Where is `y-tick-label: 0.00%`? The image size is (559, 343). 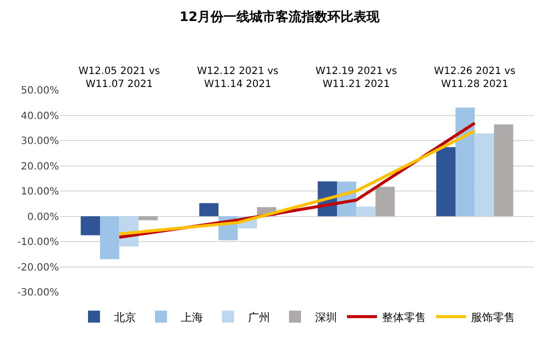
y-tick-label: 0.00% is located at coordinates (43, 217).